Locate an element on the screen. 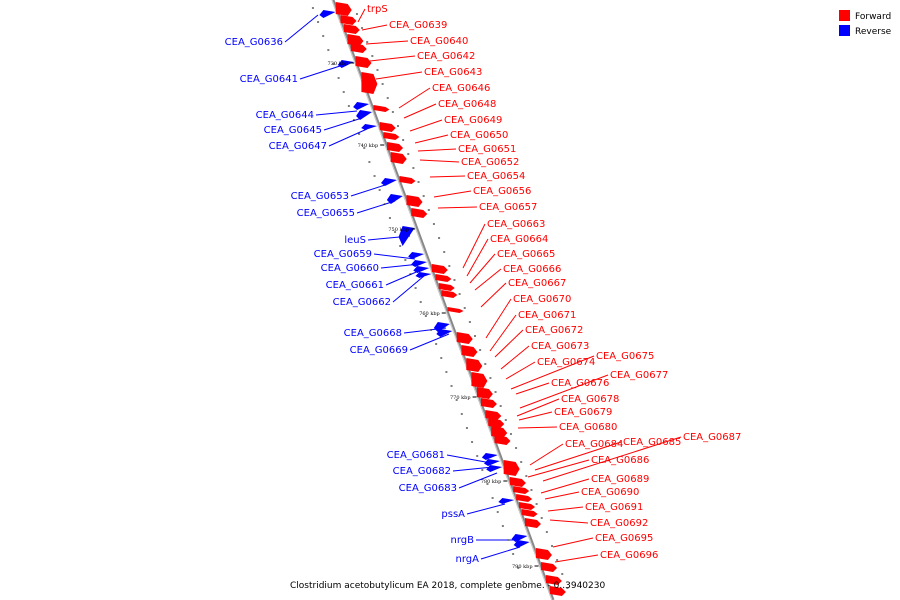 This screenshot has height=600, width=900. gene-label-cea-g0689: CEA_G0689 is located at coordinates (620, 479).